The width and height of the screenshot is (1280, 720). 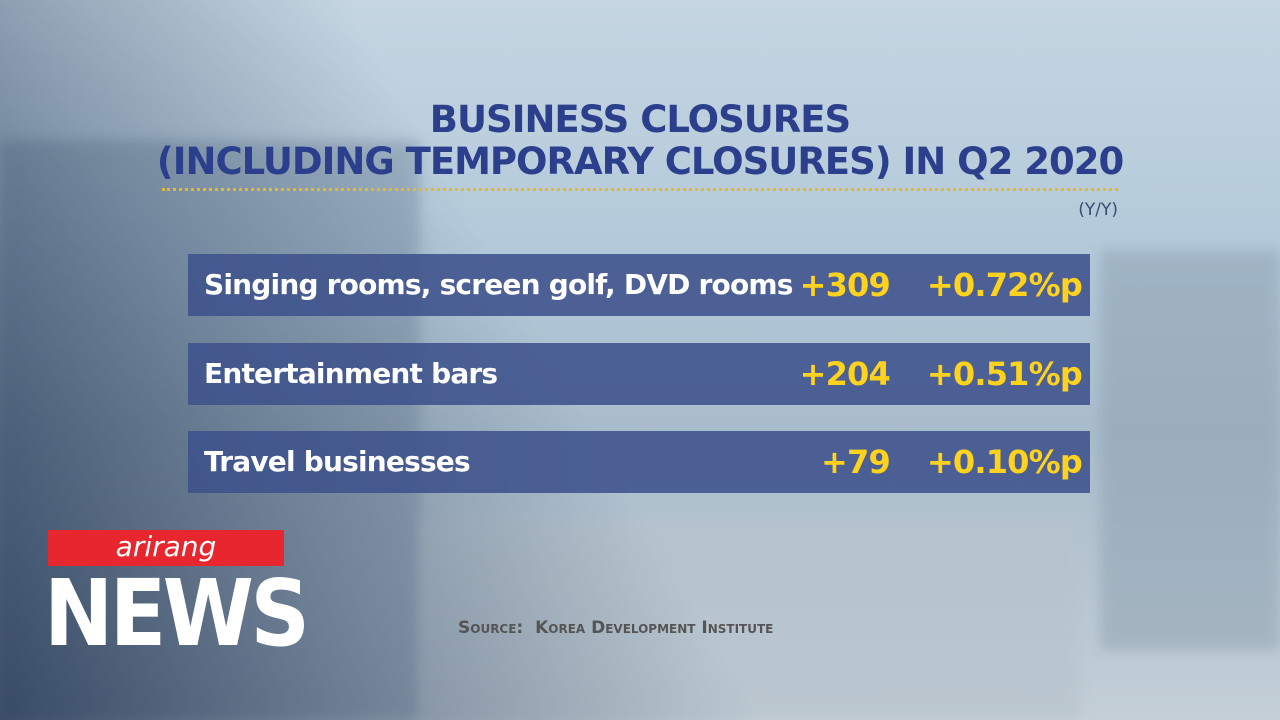 What do you see at coordinates (845, 374) in the screenshot?
I see `closure-count: +204` at bounding box center [845, 374].